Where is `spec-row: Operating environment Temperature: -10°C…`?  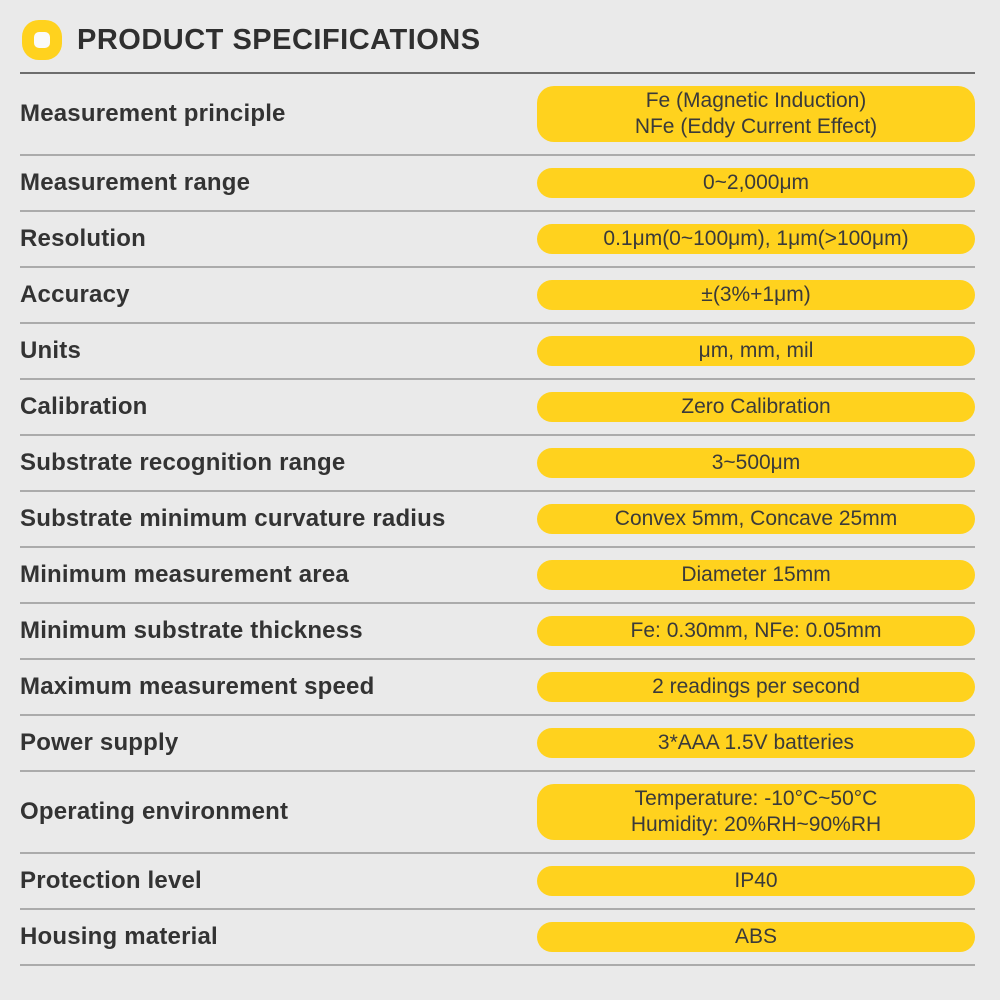
spec-row: Operating environment Temperature: -10°C… is located at coordinates (497, 813).